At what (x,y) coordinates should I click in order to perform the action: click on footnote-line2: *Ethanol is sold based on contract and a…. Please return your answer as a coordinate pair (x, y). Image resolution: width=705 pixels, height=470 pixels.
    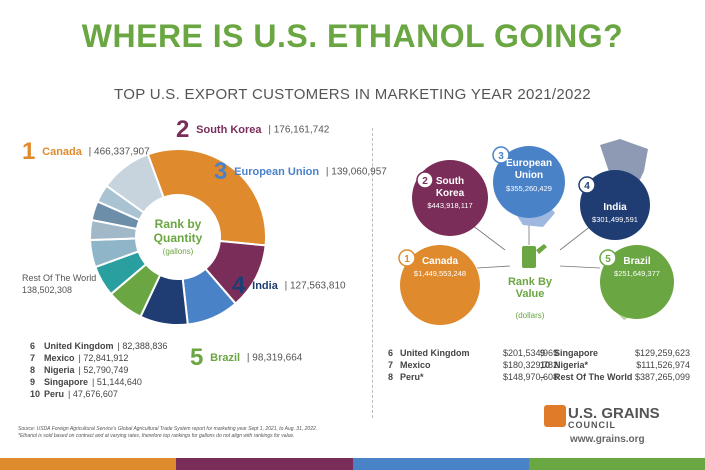
    Looking at the image, I should click on (156, 436).